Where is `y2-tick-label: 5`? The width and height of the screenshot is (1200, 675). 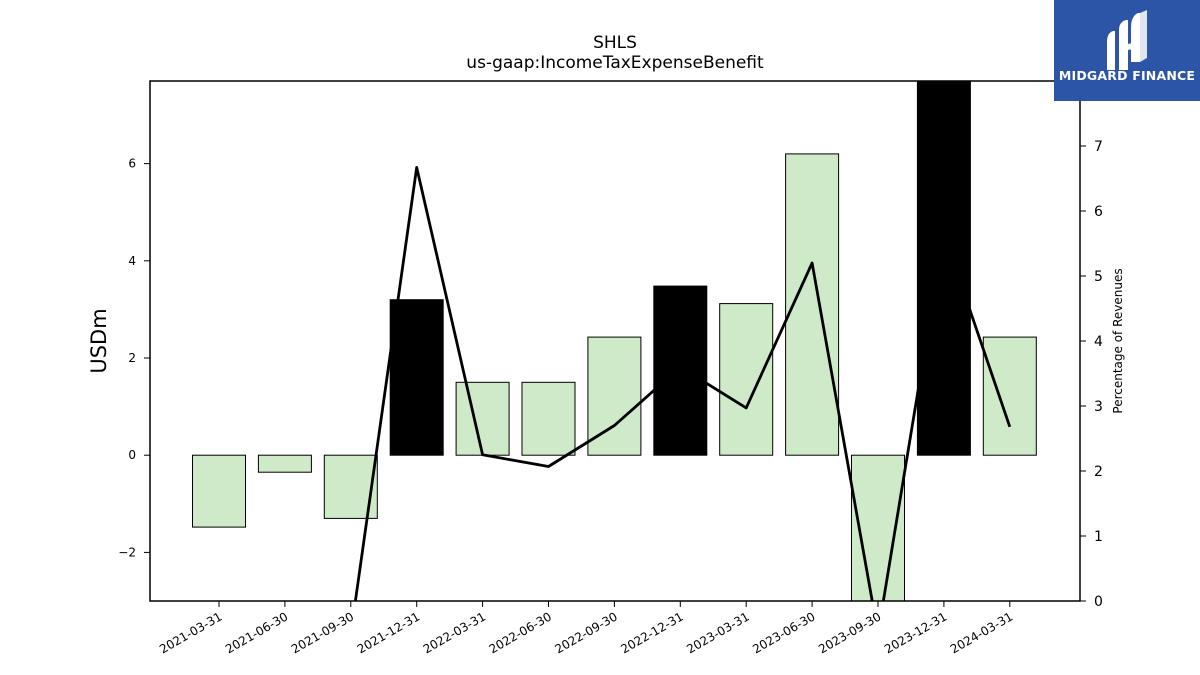
y2-tick-label: 5 is located at coordinates (1098, 277).